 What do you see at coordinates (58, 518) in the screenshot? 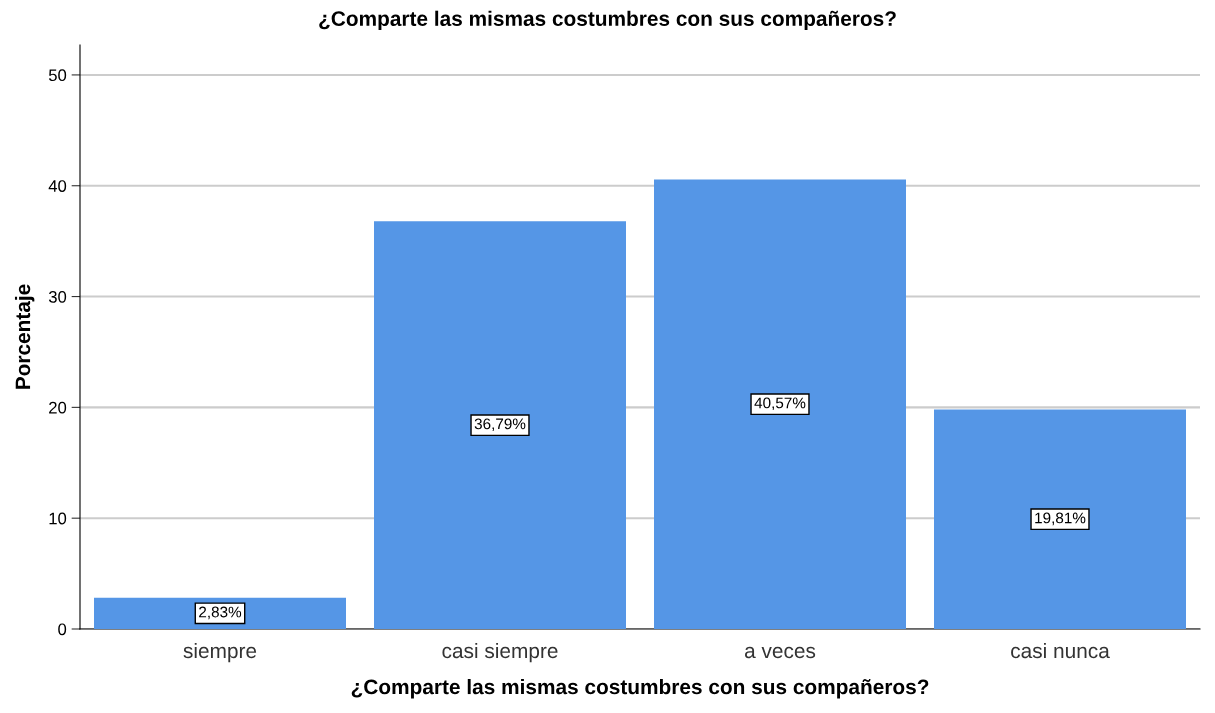
I see `y-tick-label: 10` at bounding box center [58, 518].